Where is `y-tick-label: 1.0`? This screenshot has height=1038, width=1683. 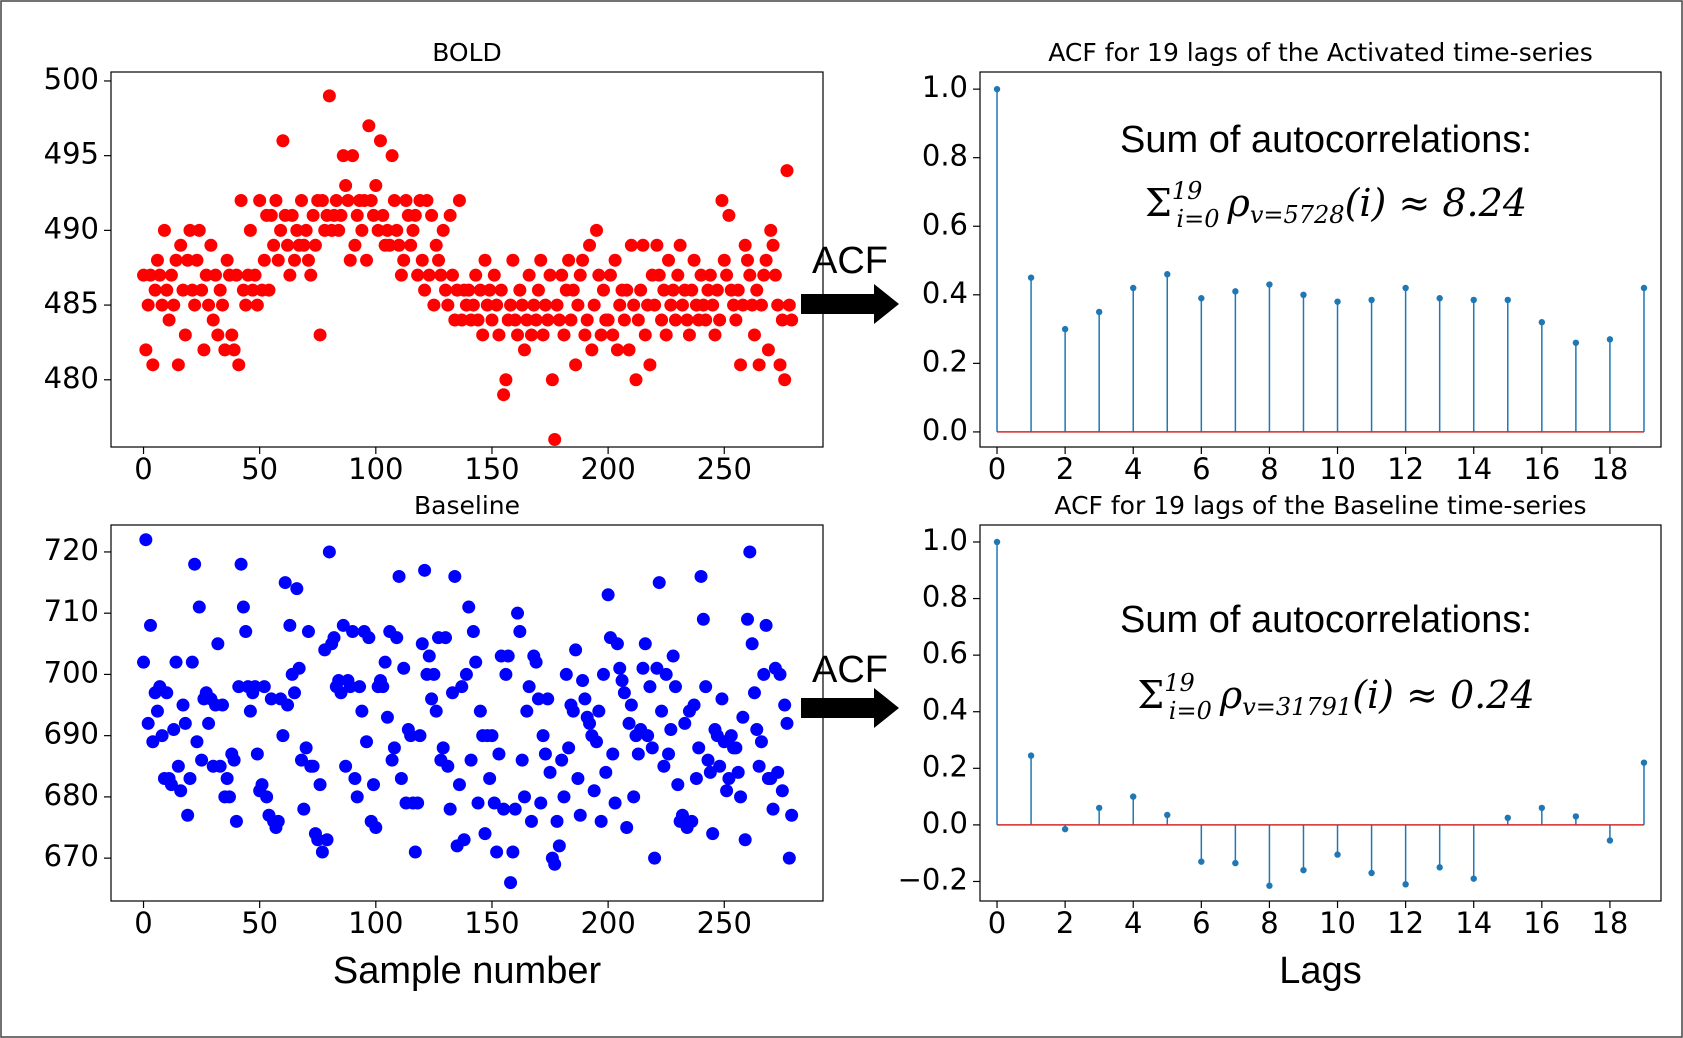 y-tick-label: 1.0 is located at coordinates (945, 87).